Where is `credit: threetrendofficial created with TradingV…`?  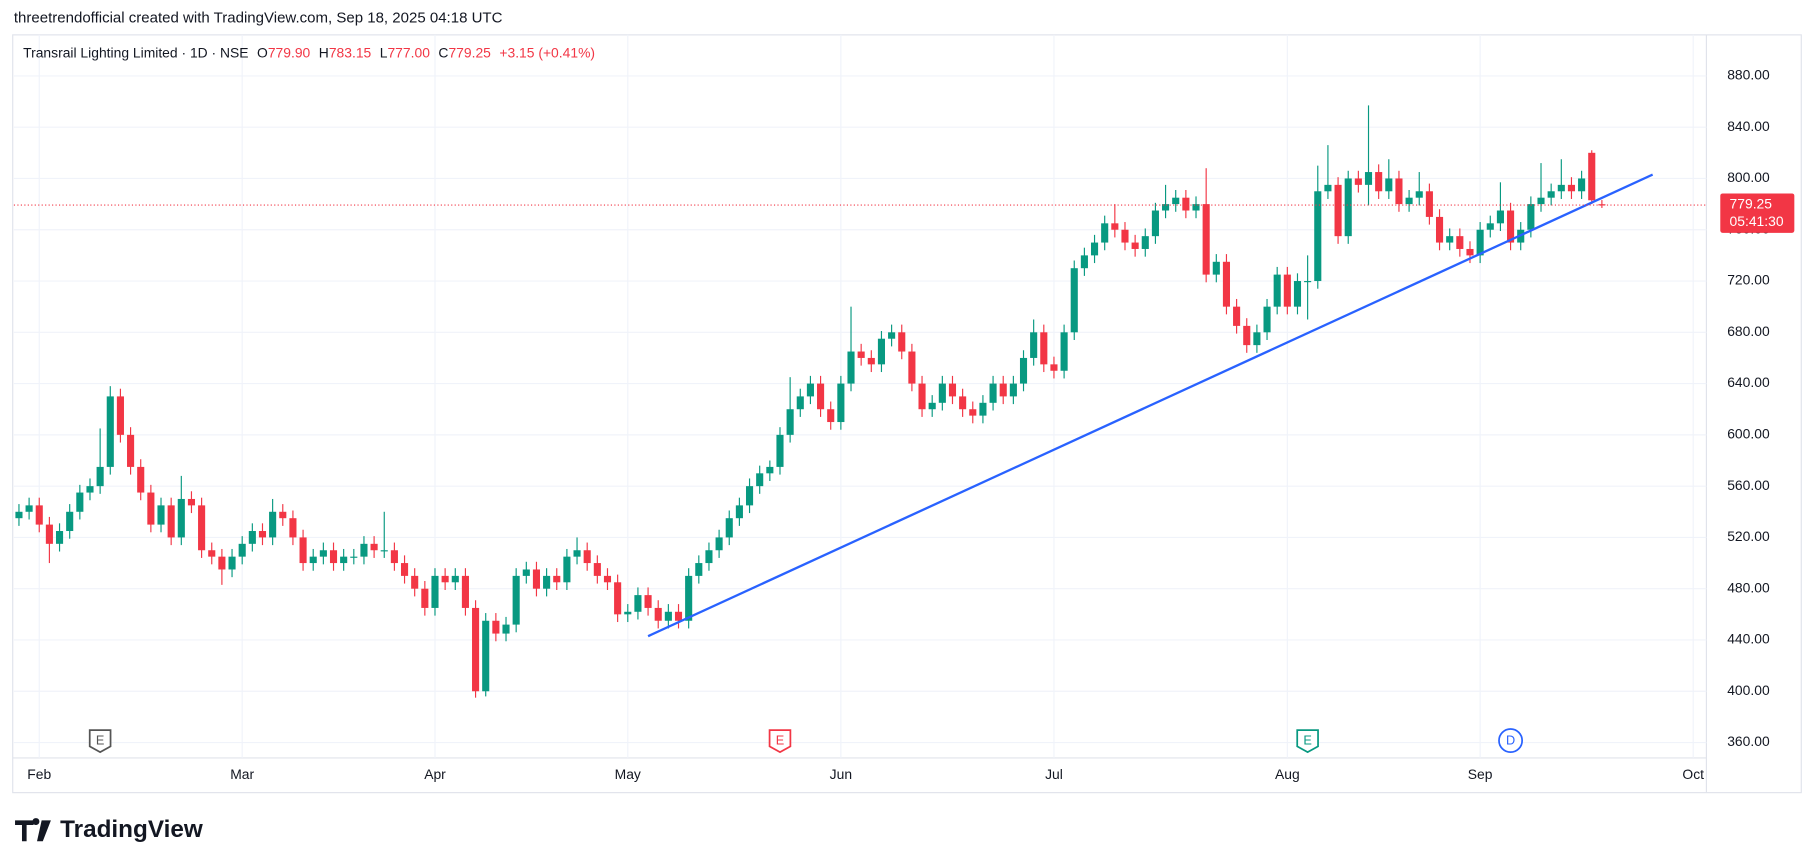
credit: threetrendofficial created with TradingV… is located at coordinates (258, 18).